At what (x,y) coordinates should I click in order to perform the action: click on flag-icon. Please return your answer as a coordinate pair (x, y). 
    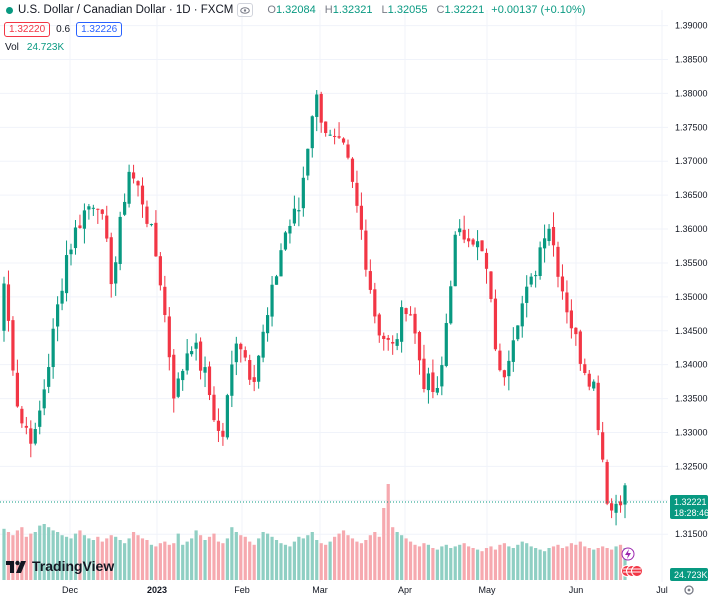
    Looking at the image, I should click on (632, 571).